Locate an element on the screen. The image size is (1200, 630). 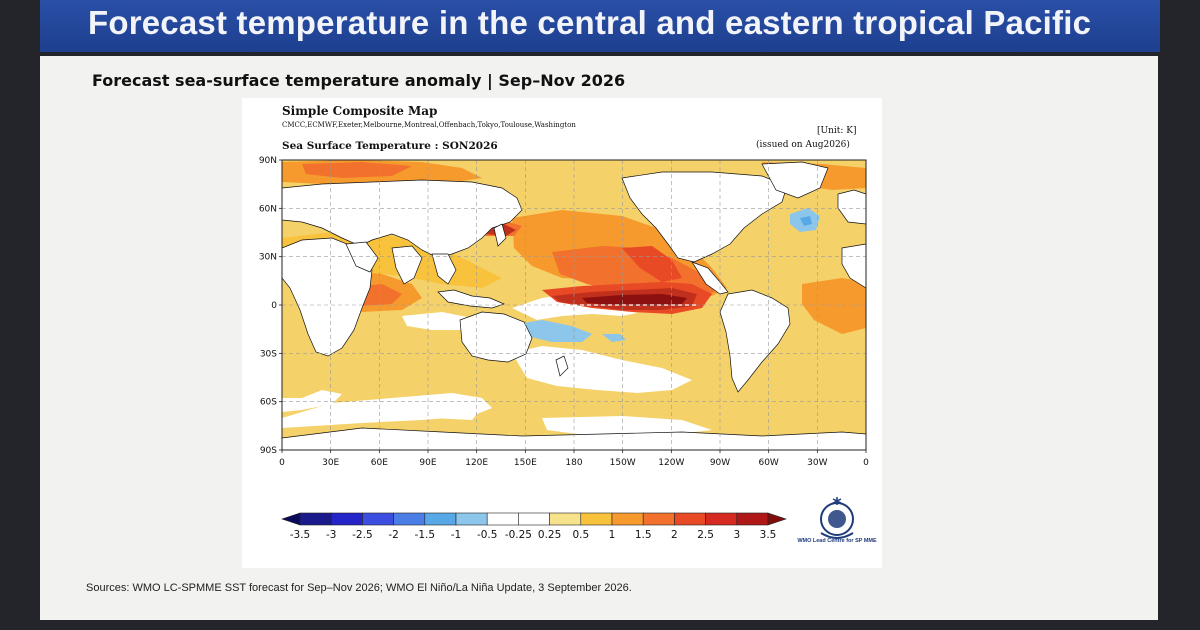
colorbar-high-arrow is located at coordinates (777, 519).